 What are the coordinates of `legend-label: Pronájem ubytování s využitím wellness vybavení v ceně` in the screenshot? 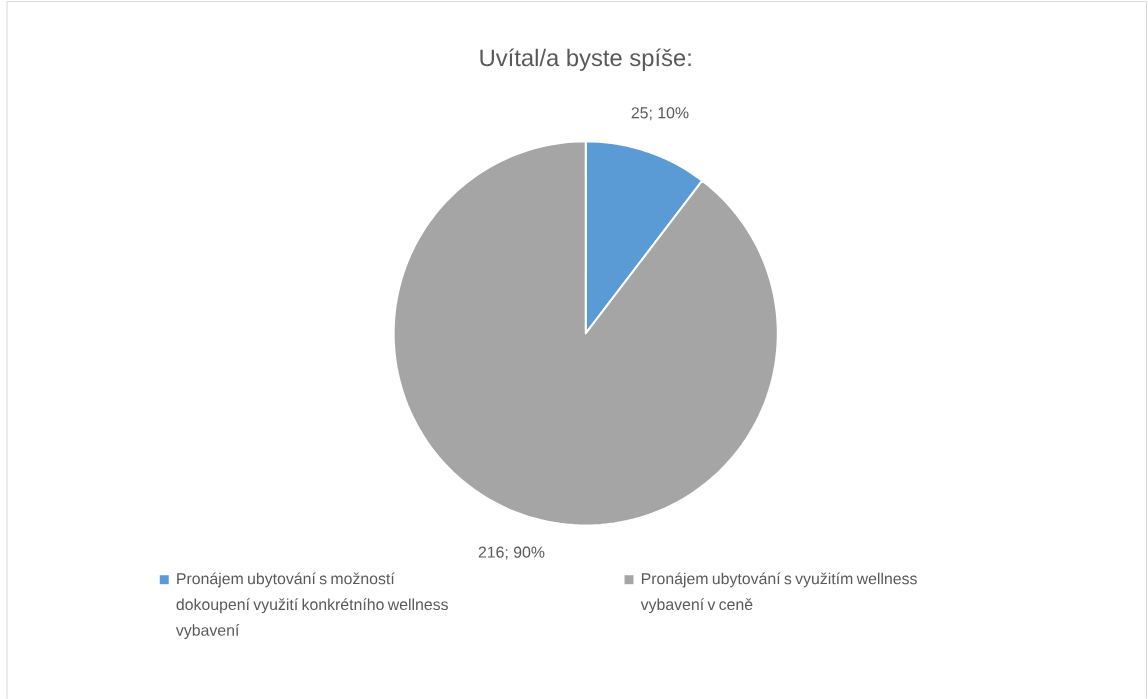 It's located at (778, 593).